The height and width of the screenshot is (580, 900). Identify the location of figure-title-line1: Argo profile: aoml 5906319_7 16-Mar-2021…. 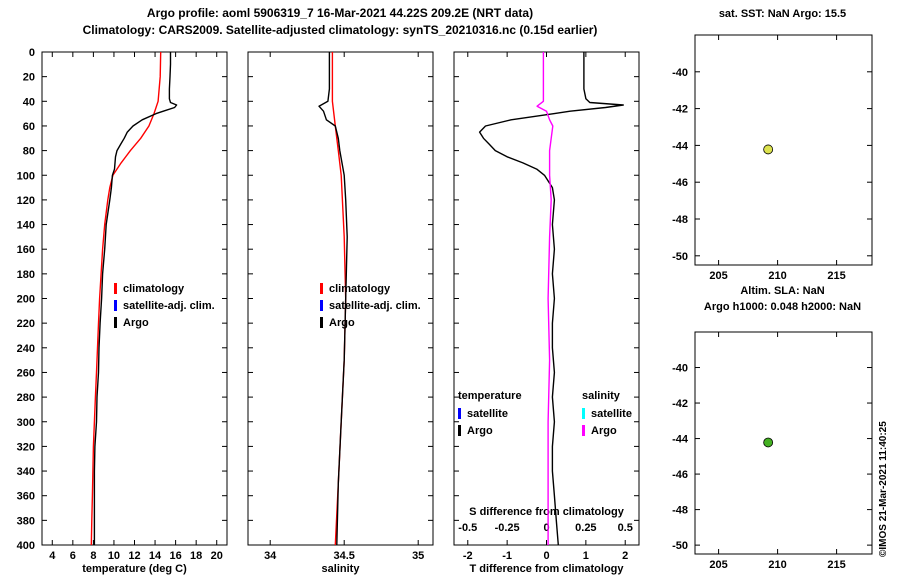
(340, 13).